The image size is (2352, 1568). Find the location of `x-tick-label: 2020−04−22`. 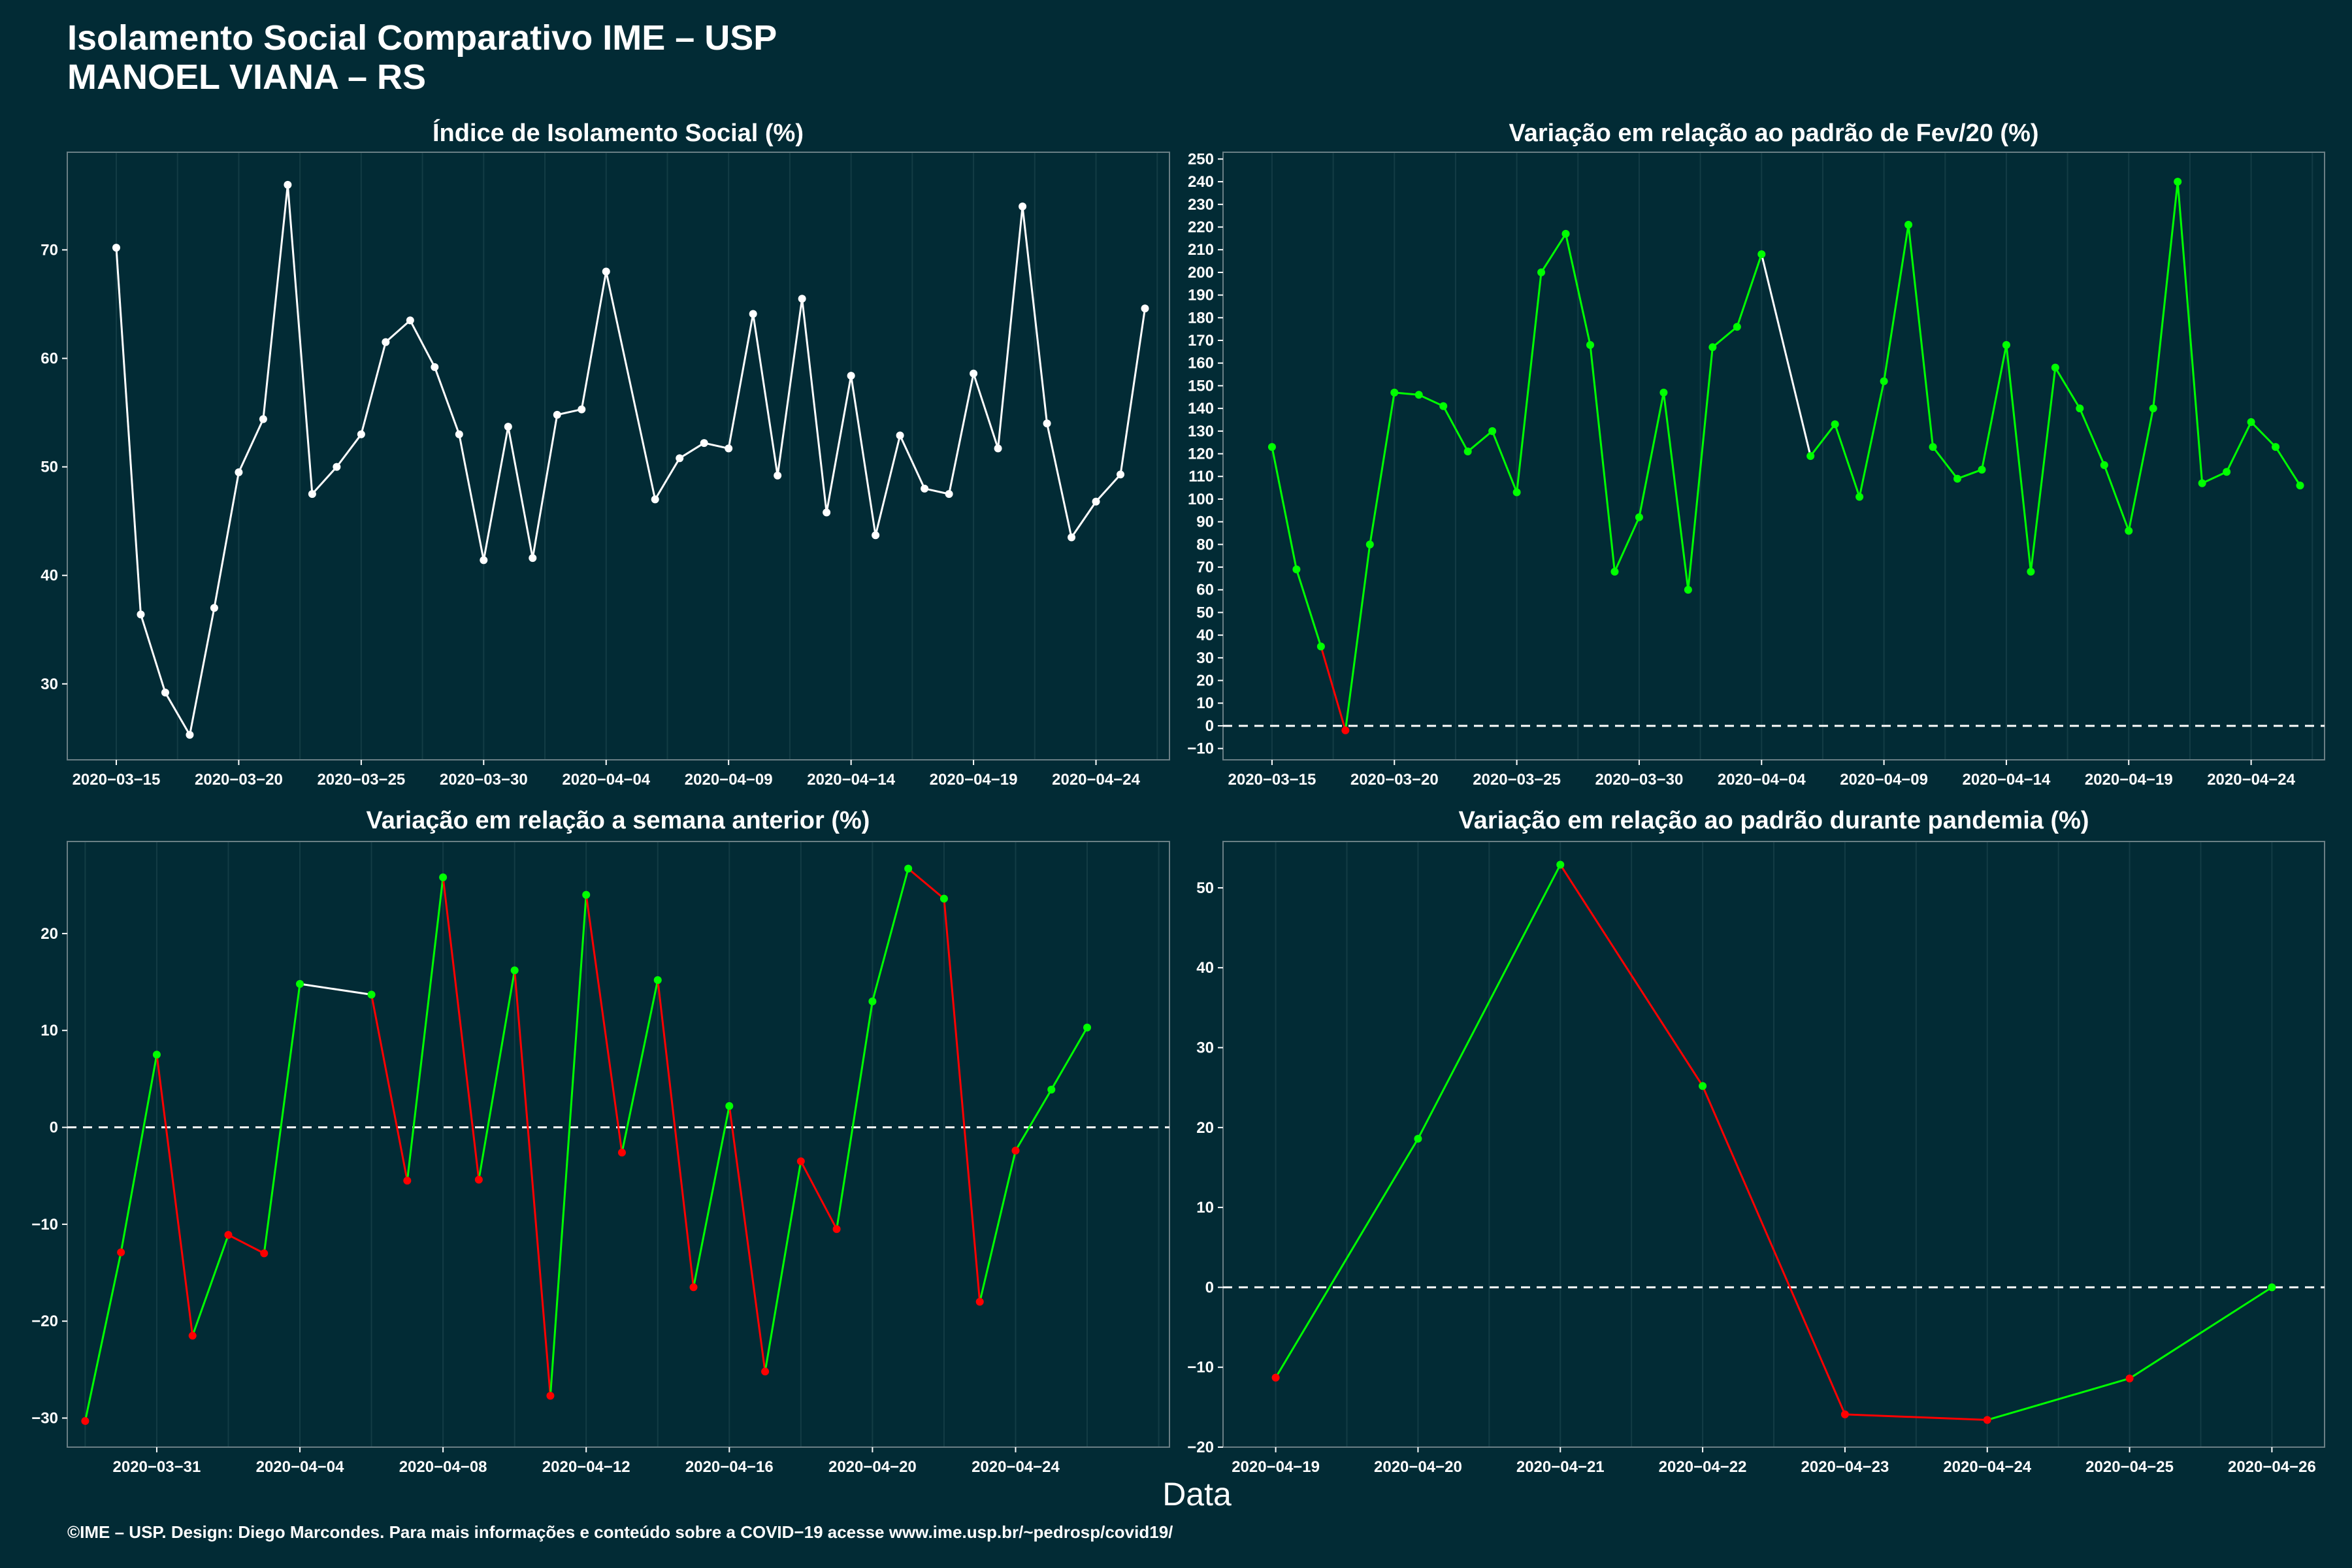

x-tick-label: 2020−04−22 is located at coordinates (1703, 1467).